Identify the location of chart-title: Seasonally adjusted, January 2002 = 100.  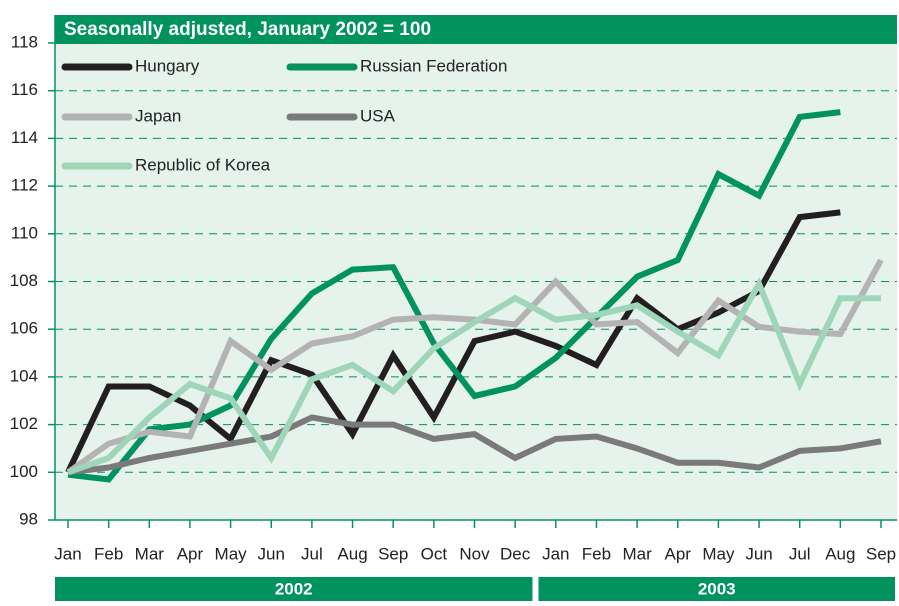
(247, 29).